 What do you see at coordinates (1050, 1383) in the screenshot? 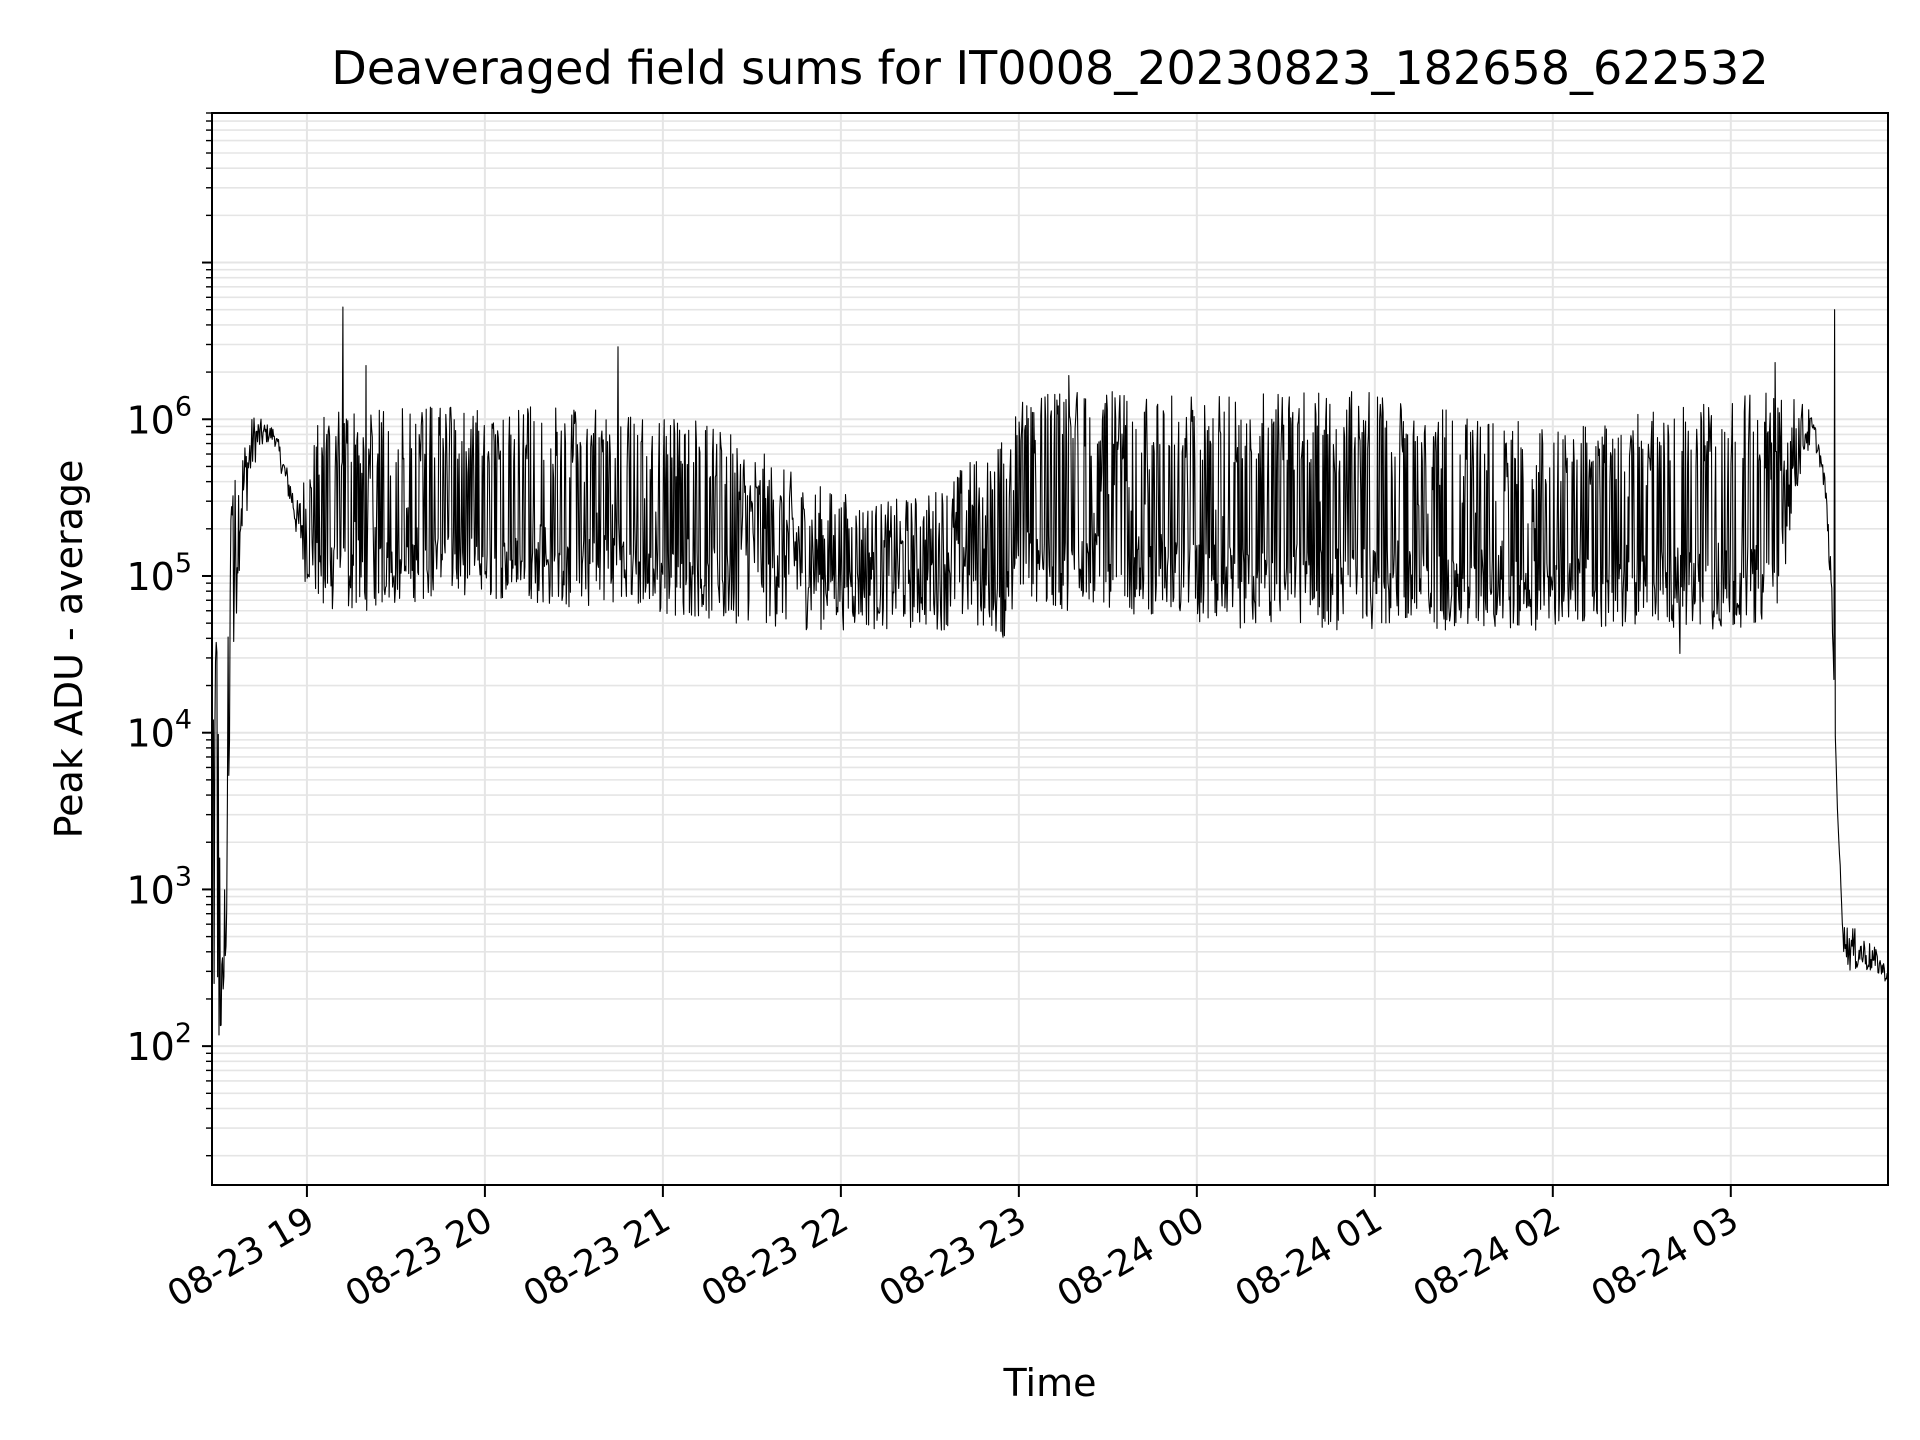
I see `x-axis-label: Time` at bounding box center [1050, 1383].